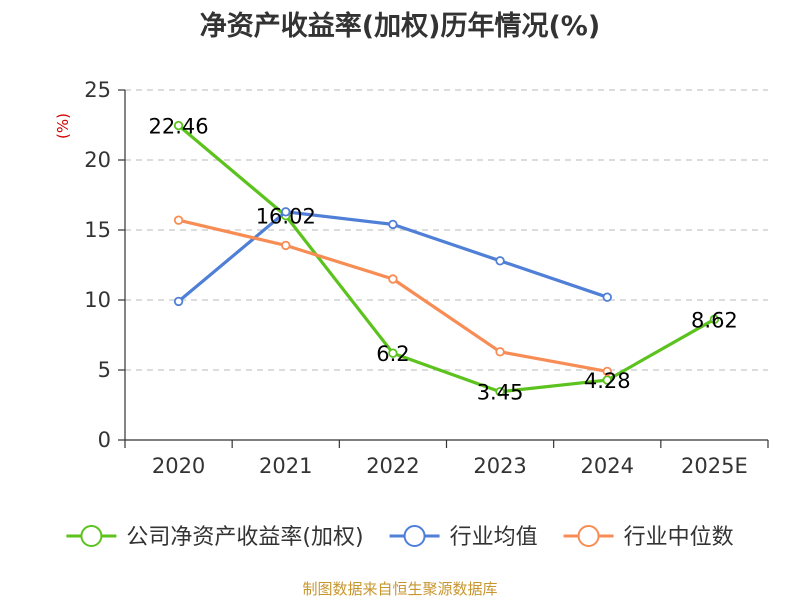  What do you see at coordinates (607, 466) in the screenshot?
I see `x-tick-label: 2024` at bounding box center [607, 466].